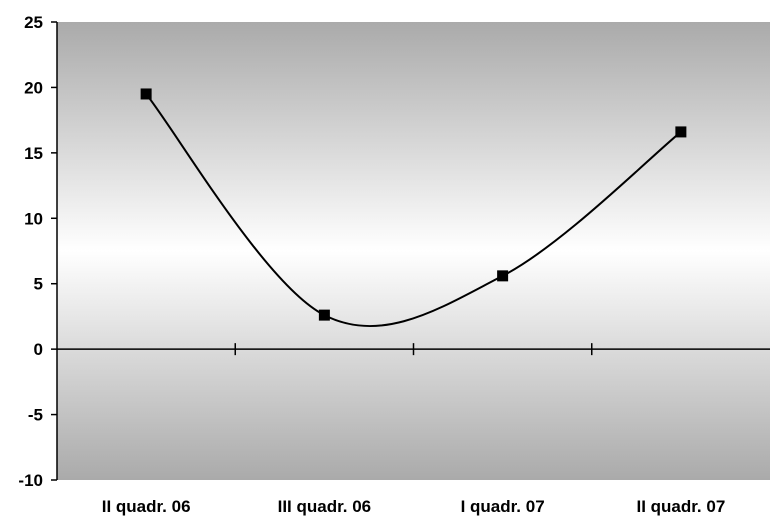  I want to click on x-tick-label: III quadr. 06, so click(325, 506).